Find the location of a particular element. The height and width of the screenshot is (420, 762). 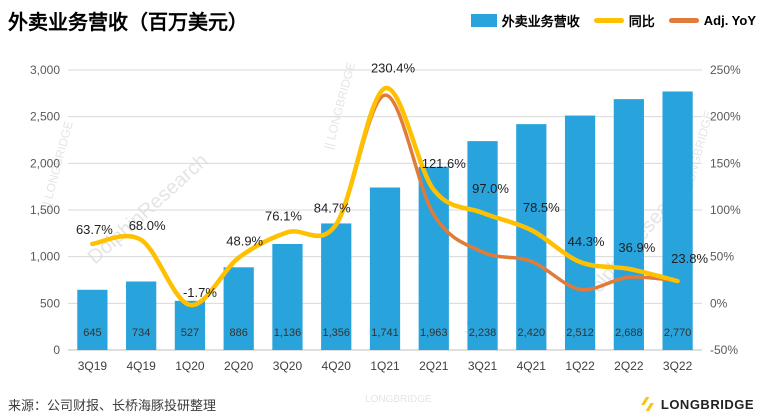

bar-value-label: 734 is located at coordinates (141, 333).